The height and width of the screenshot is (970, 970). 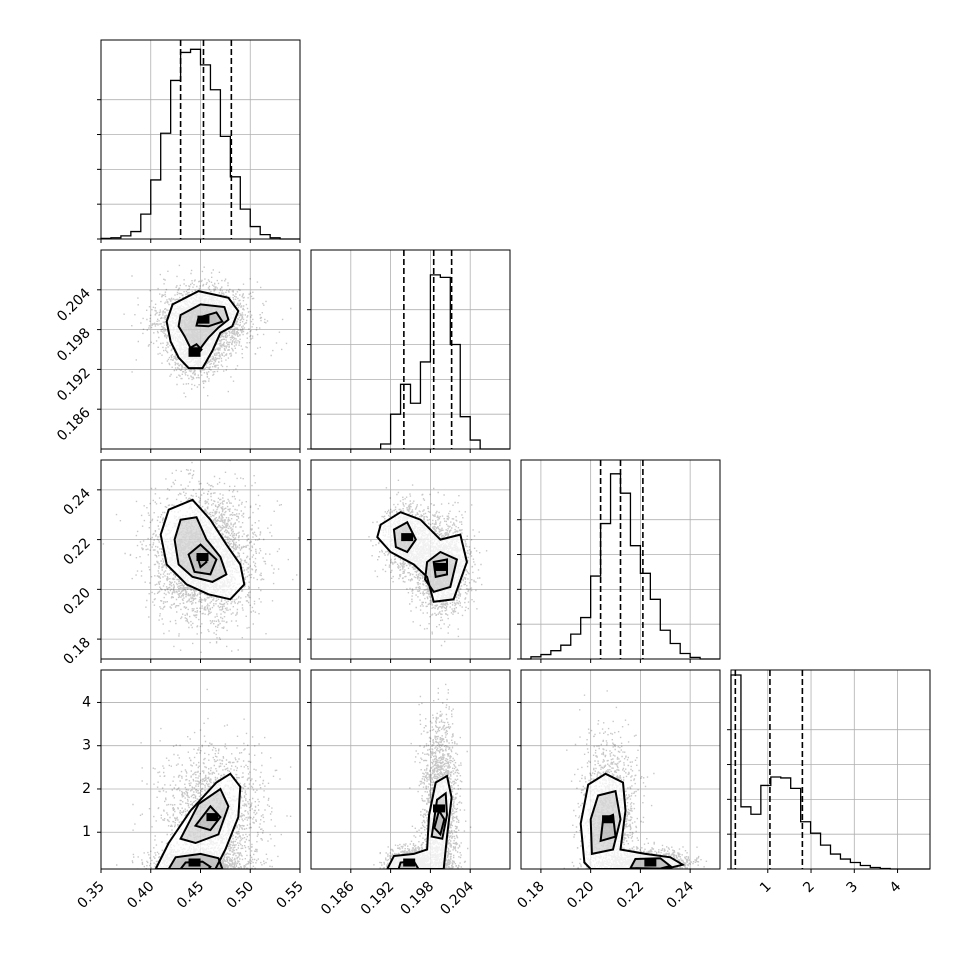 I want to click on y-tick-label: 0.20, so click(x=76, y=601).